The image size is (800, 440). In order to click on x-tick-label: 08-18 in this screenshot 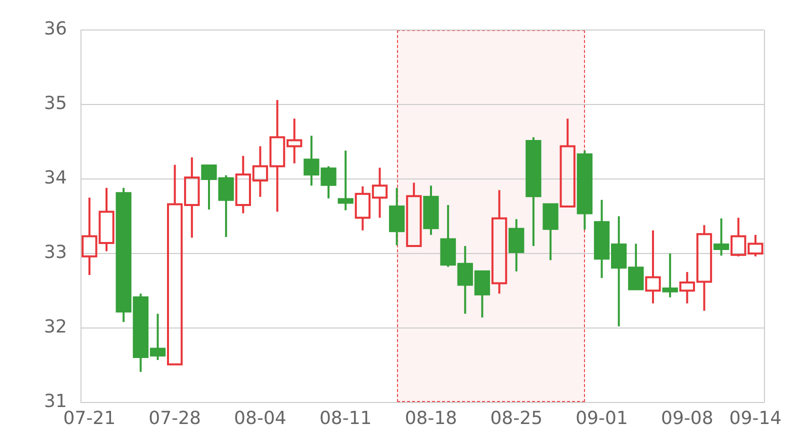, I will do `click(431, 418)`.